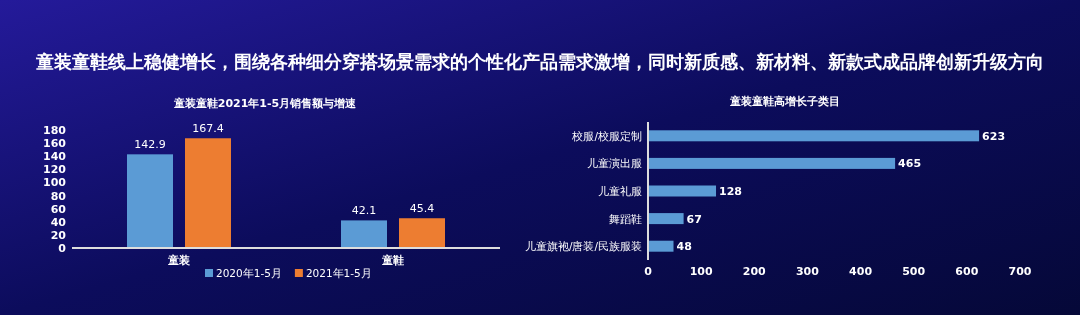 The image size is (1080, 315). I want to click on y-tick-label: 儿童礼服, so click(620, 191).